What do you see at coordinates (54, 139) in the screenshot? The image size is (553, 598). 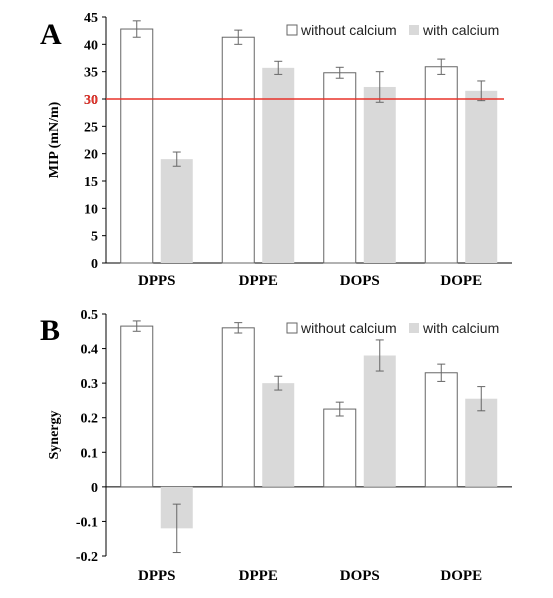 I see `y-axis-label: MIP (mN/m)` at bounding box center [54, 139].